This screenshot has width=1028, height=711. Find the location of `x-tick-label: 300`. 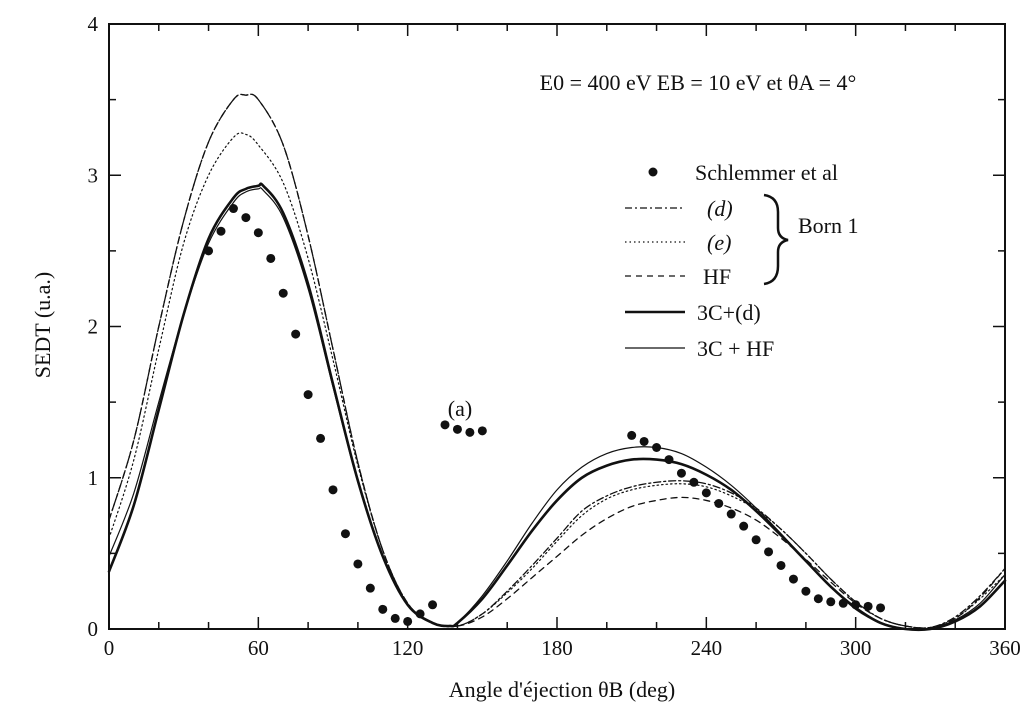

x-tick-label: 300 is located at coordinates (856, 648).